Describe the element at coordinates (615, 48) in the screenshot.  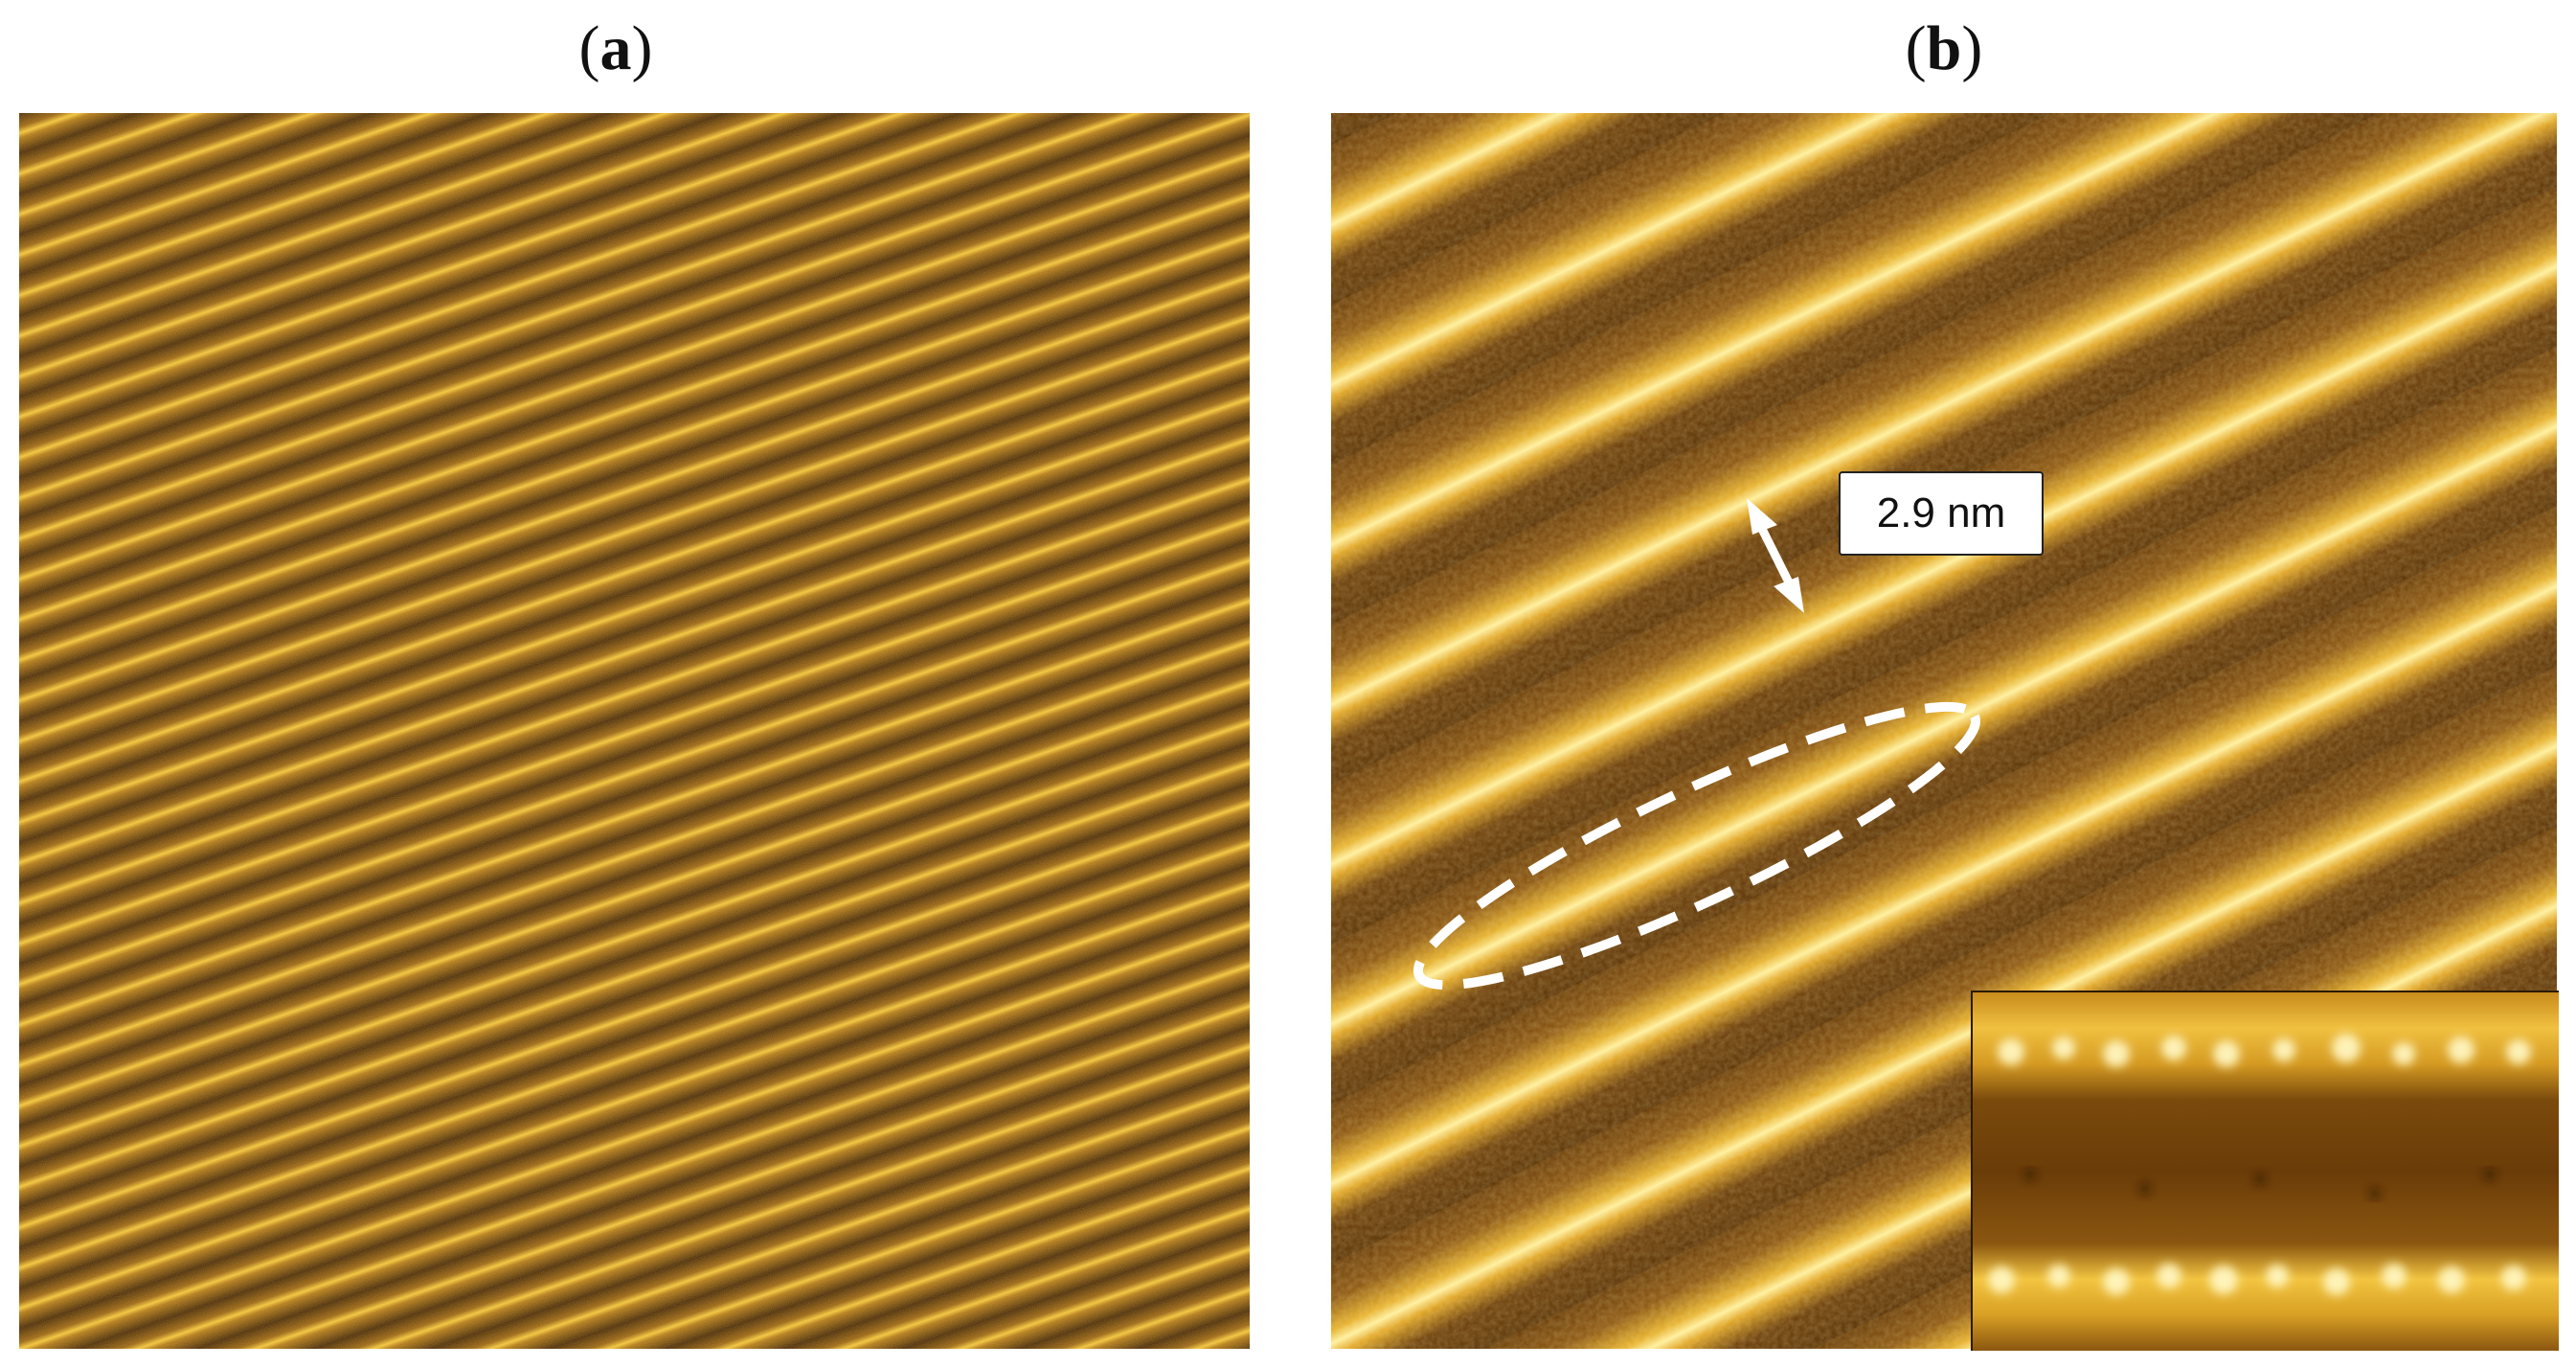
I see `panel-label-a: (a)` at that location.